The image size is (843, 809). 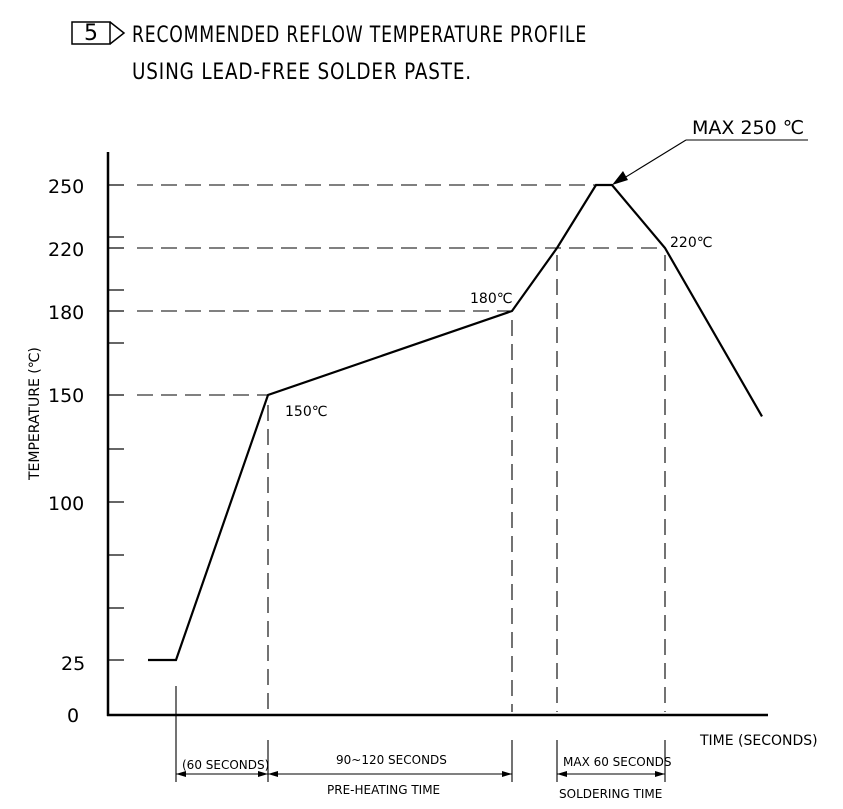 What do you see at coordinates (620, 178) in the screenshot?
I see `callout-arrow-icon` at bounding box center [620, 178].